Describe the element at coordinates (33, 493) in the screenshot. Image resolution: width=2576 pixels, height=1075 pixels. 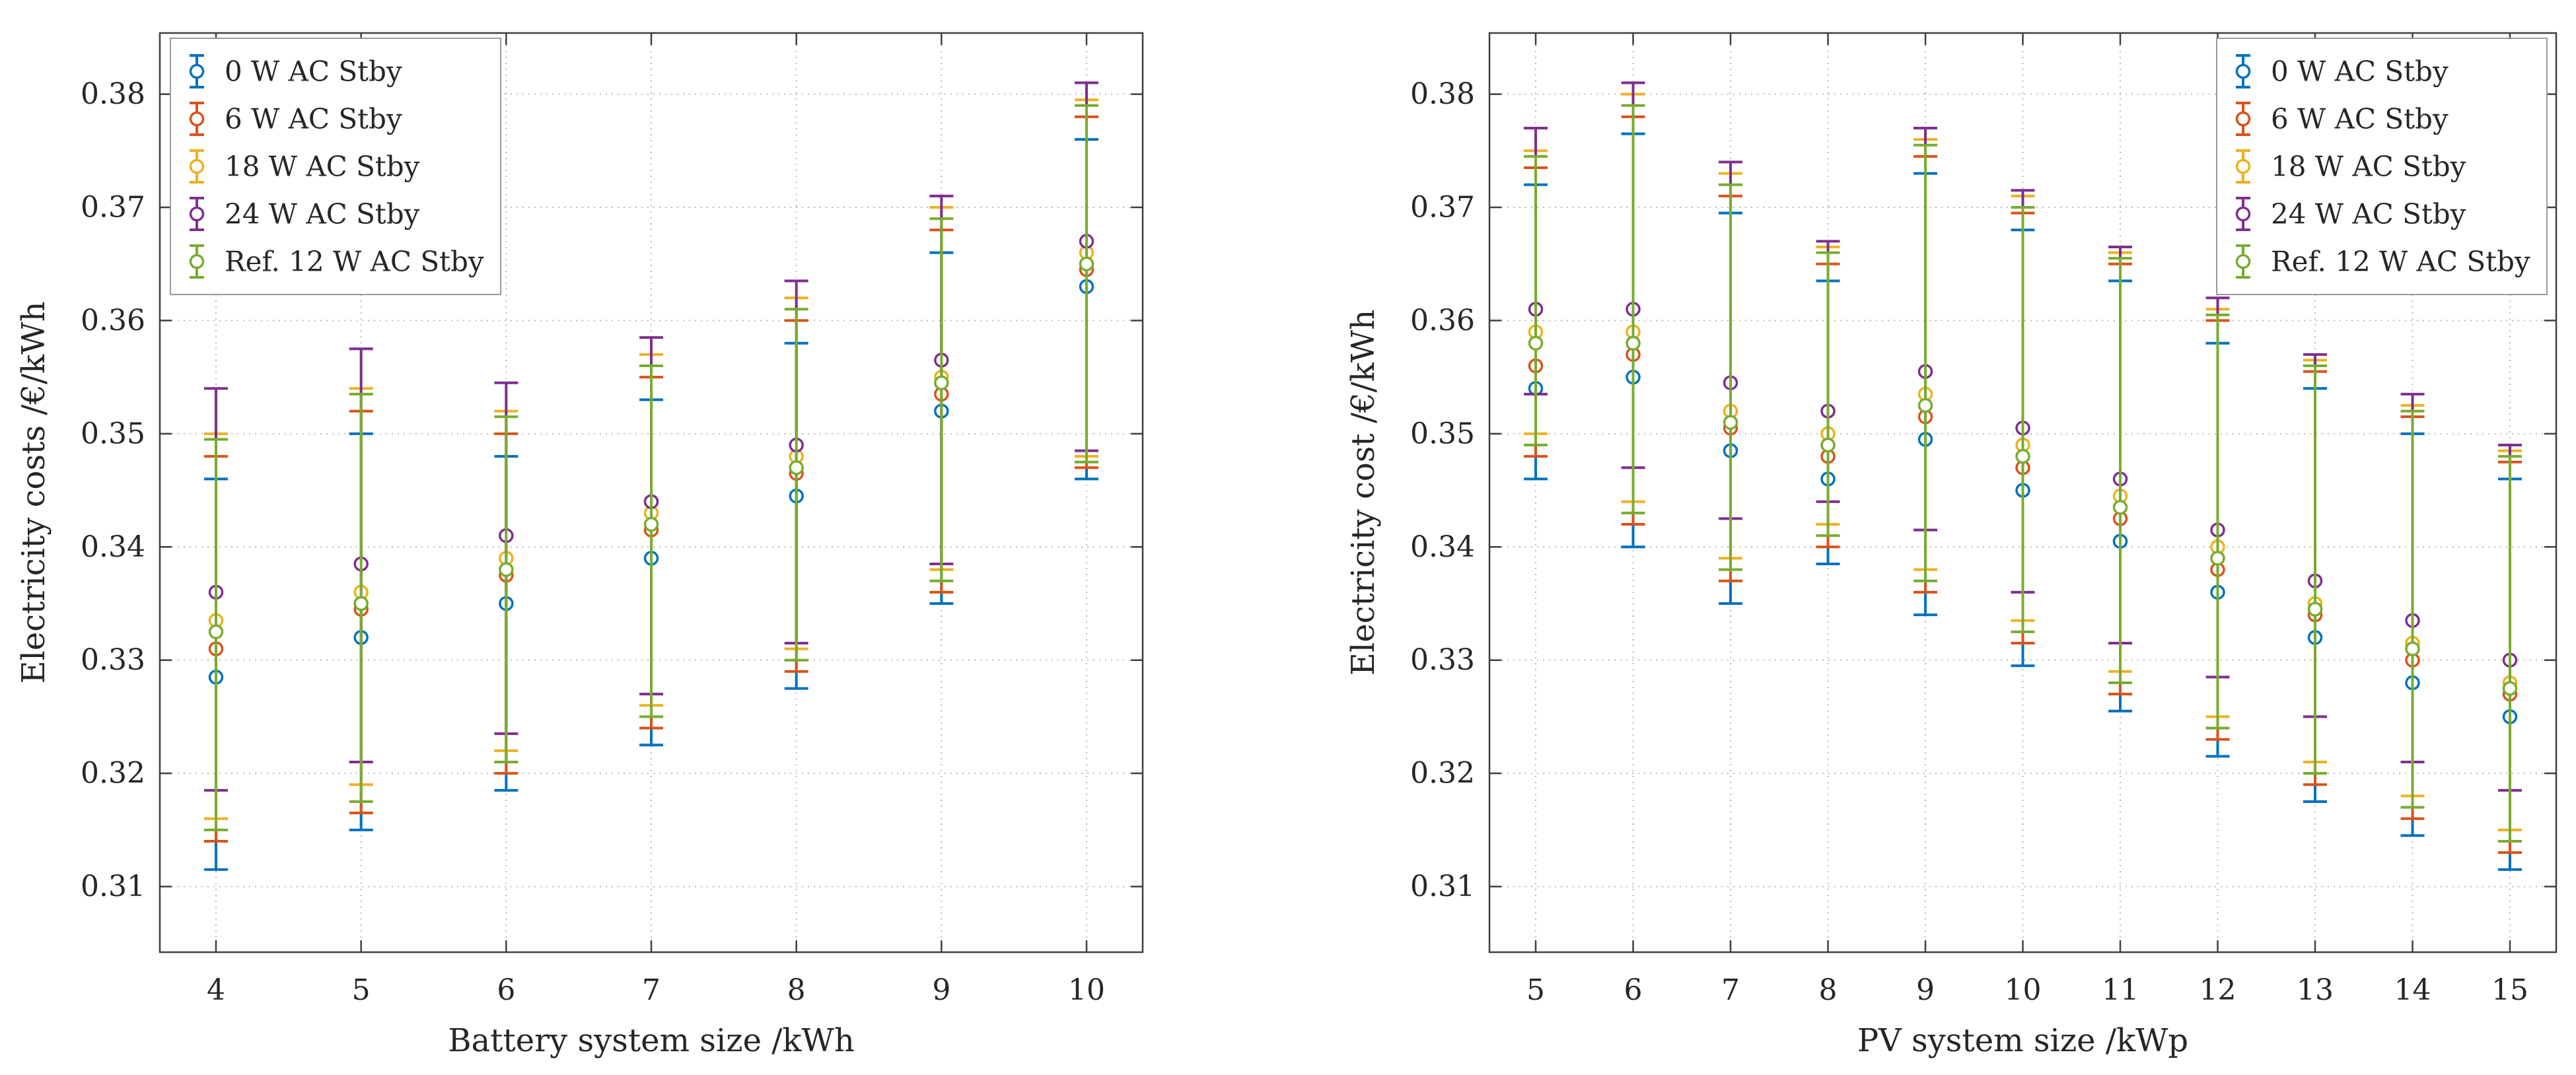
I see `y-axis-label: Electricity costs /€/kWh` at that location.